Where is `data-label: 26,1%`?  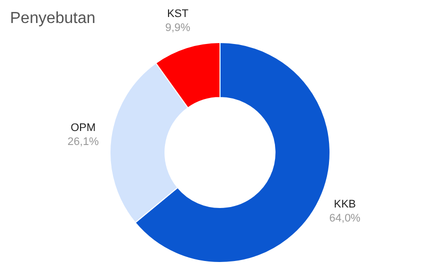 data-label: 26,1% is located at coordinates (83, 142).